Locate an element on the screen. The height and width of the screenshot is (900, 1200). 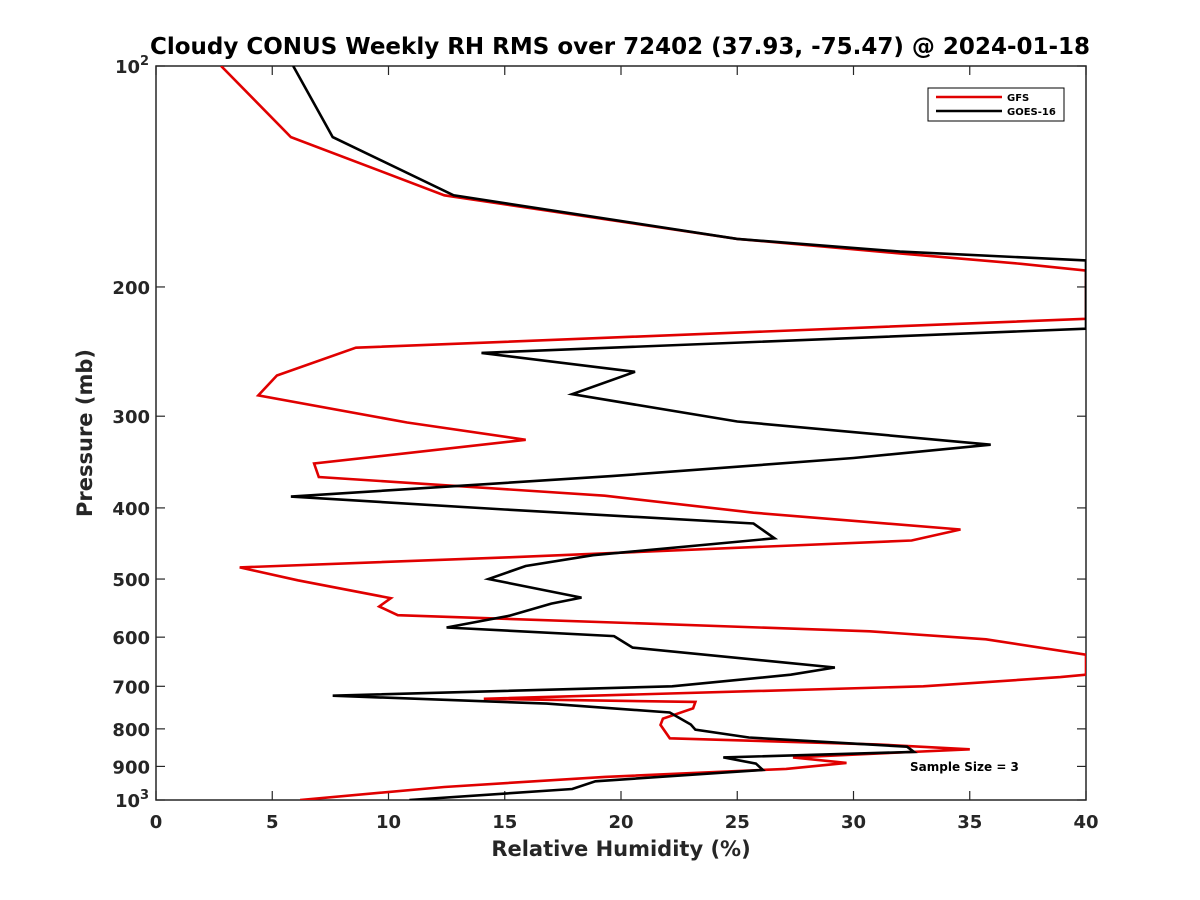
legend-label: GOES-16 is located at coordinates (1031, 112).